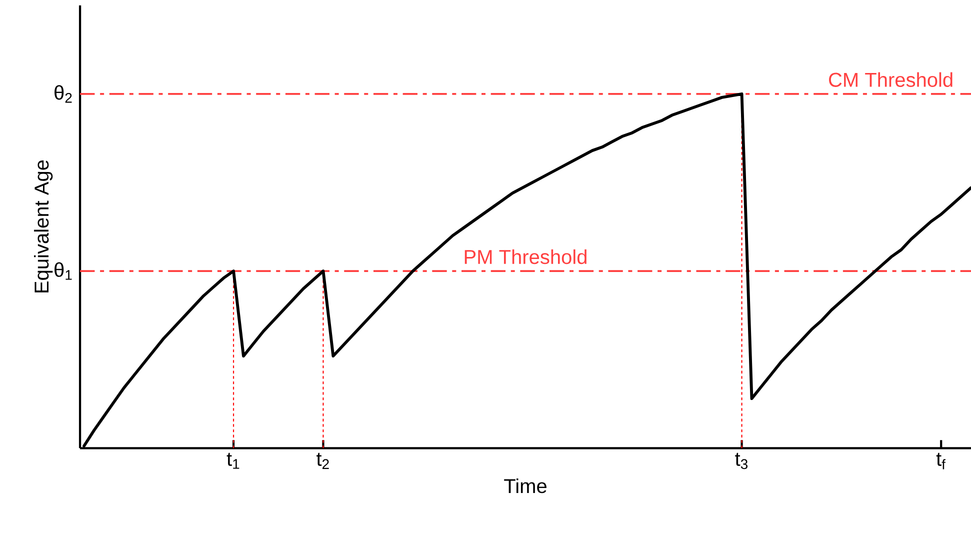 This screenshot has height=542, width=971. I want to click on x-tick-label: t$_{2}$, so click(322, 461).